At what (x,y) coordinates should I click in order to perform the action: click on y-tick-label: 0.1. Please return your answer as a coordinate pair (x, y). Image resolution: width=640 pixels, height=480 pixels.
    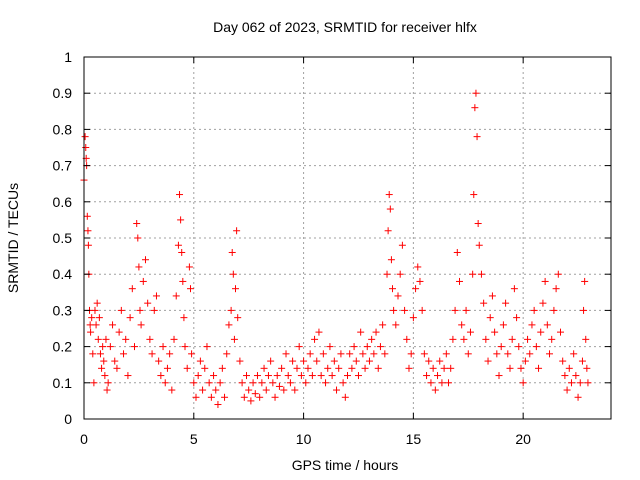
    Looking at the image, I should click on (63, 383).